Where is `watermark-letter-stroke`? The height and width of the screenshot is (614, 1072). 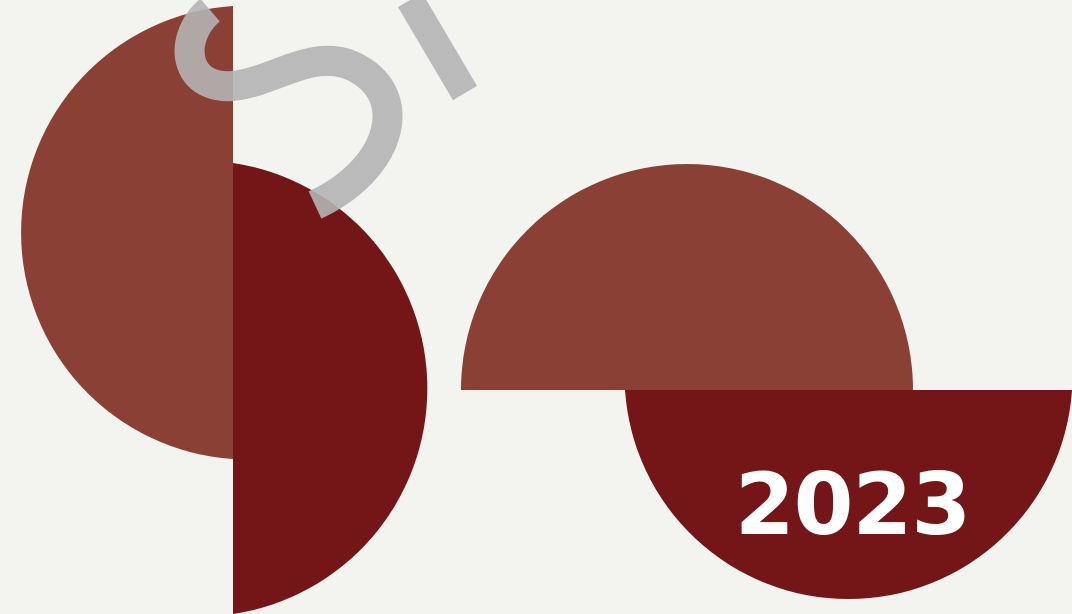 watermark-letter-stroke is located at coordinates (437, 50).